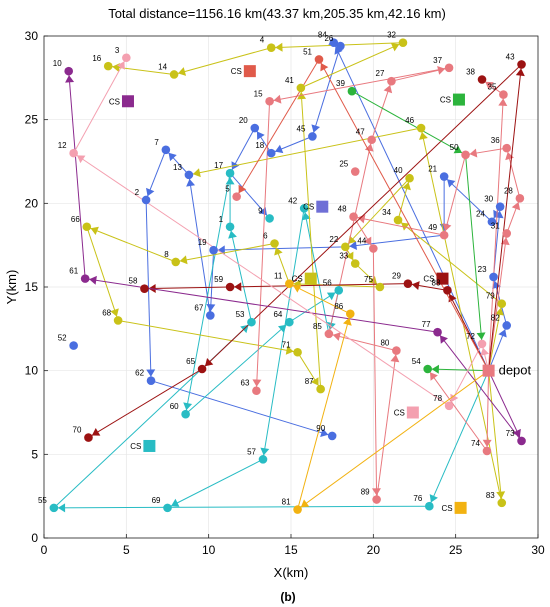 This screenshot has width=550, height=607. What do you see at coordinates (391, 35) in the screenshot?
I see `customer-label: 32` at bounding box center [391, 35].